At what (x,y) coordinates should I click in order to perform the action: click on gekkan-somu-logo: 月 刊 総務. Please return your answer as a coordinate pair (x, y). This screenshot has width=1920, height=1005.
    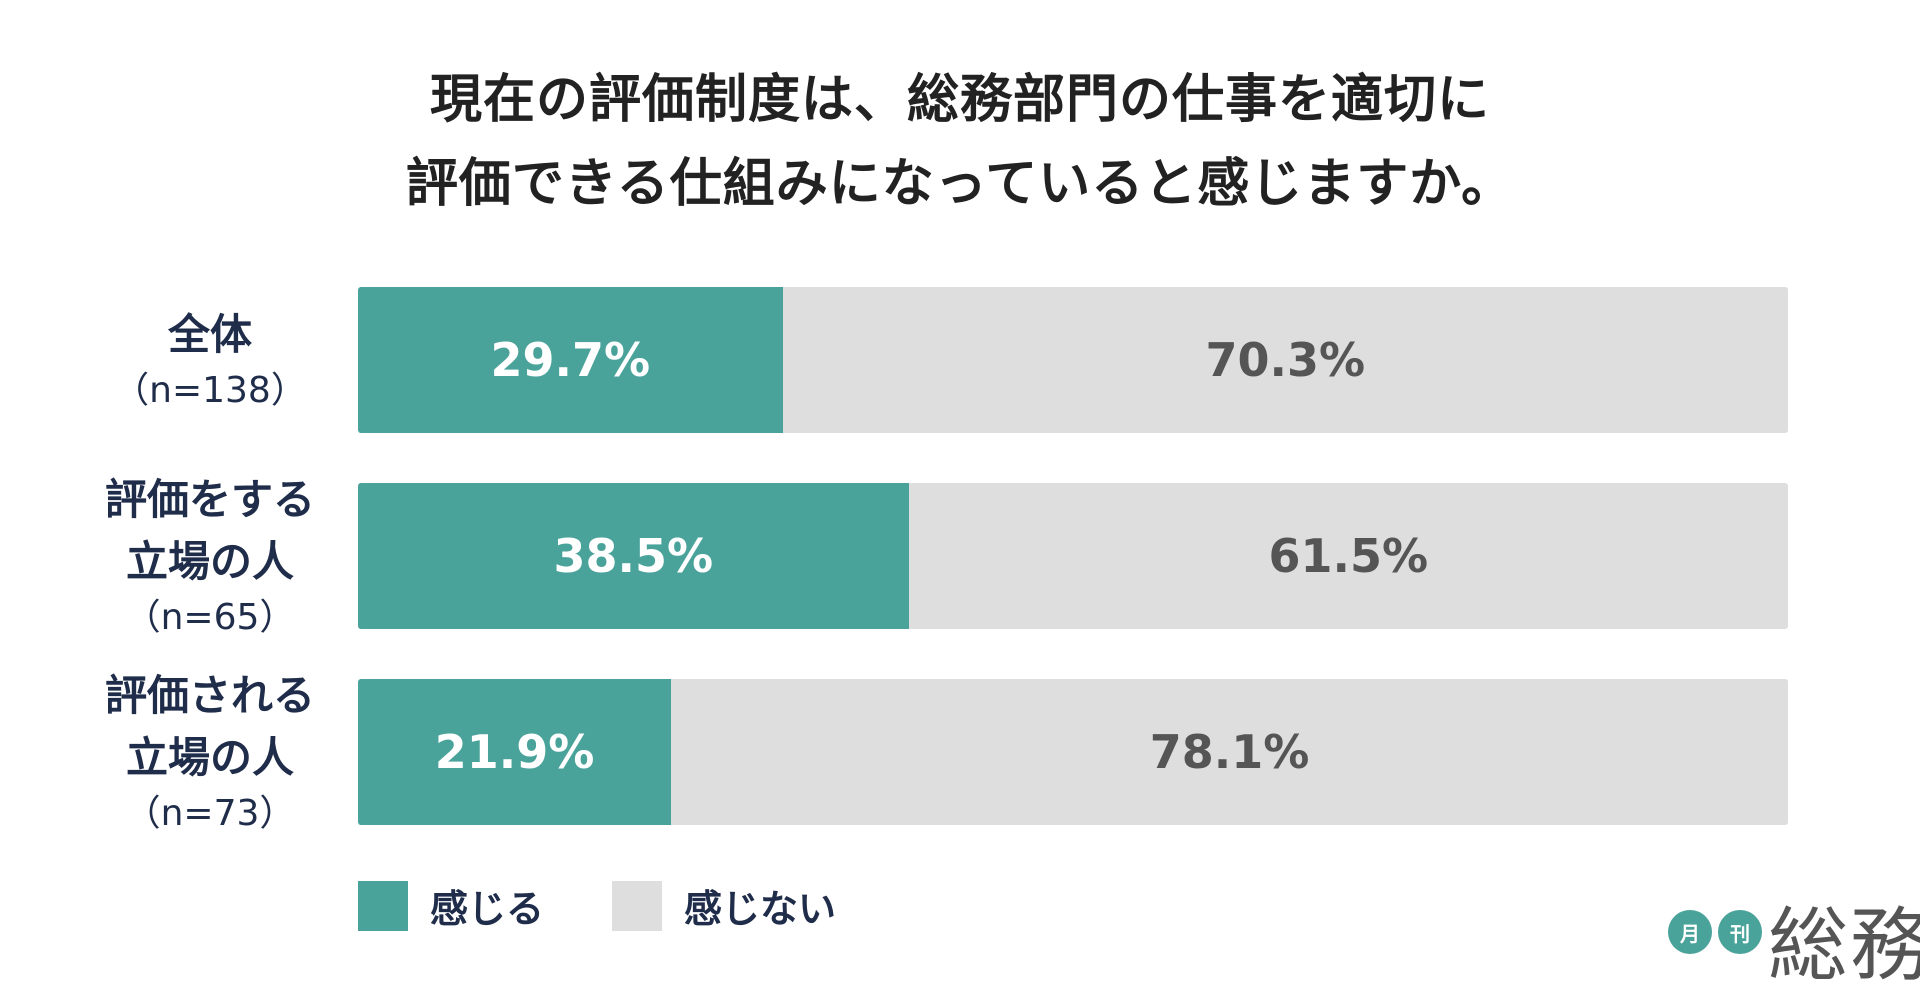
    Looking at the image, I should click on (1794, 948).